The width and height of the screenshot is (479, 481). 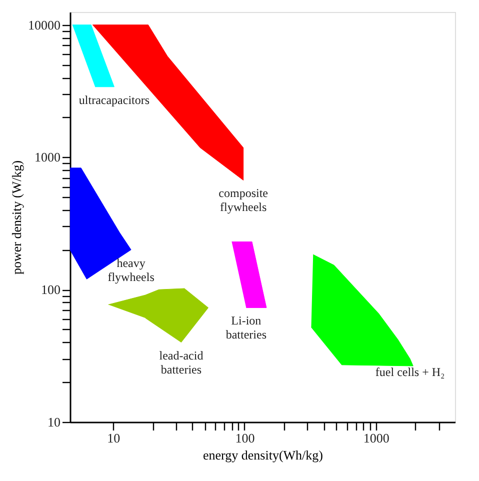 What do you see at coordinates (114, 99) in the screenshot?
I see `annotation: ultracapacitors` at bounding box center [114, 99].